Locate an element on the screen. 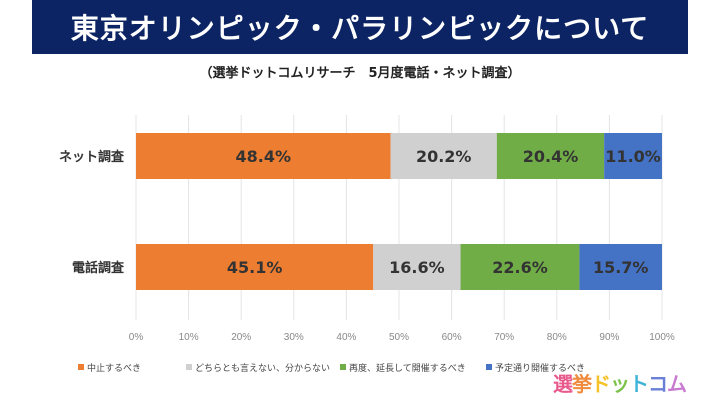 This screenshot has height=405, width=720. data-label: 45.1% is located at coordinates (255, 267).